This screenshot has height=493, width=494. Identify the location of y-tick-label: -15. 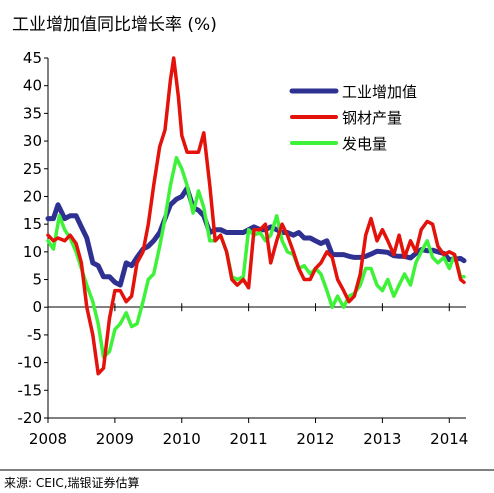
(30, 390).